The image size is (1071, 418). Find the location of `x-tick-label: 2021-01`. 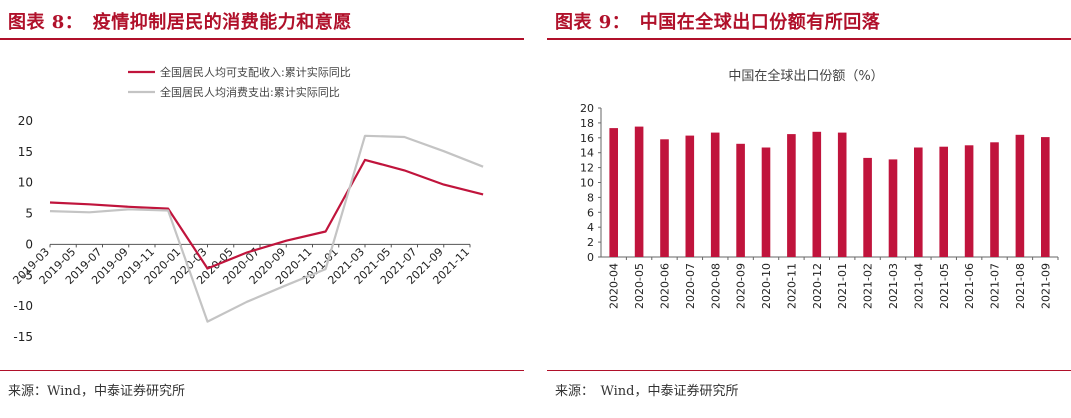

x-tick-label: 2021-01 is located at coordinates (842, 286).